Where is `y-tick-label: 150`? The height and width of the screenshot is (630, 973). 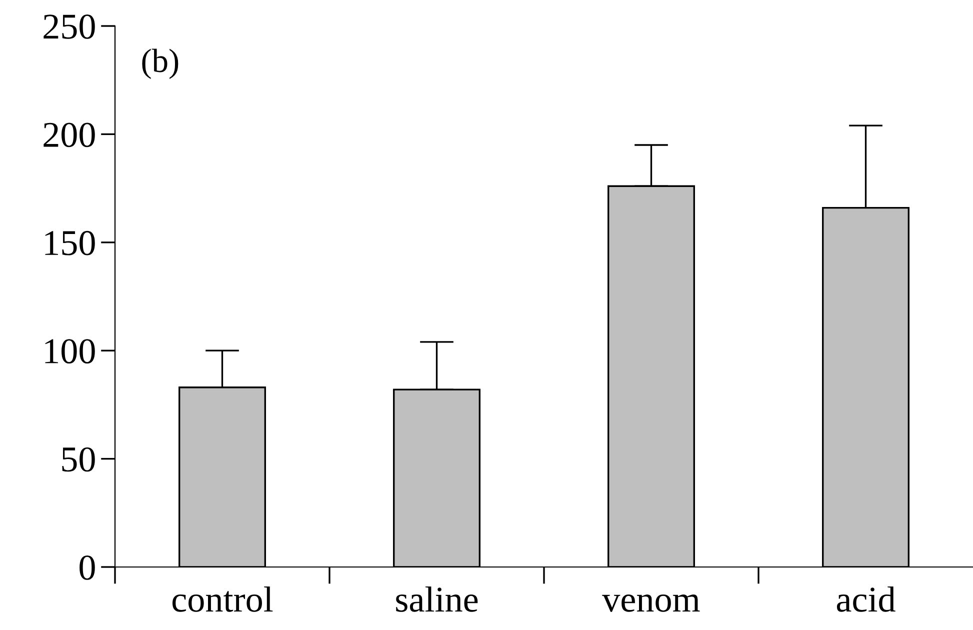
y-tick-label: 150 is located at coordinates (70, 243).